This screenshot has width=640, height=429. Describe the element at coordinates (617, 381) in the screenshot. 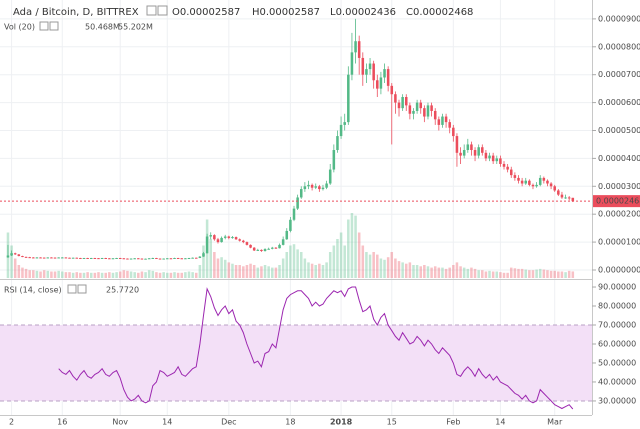

I see `y-tick-label: 40.00000` at that location.